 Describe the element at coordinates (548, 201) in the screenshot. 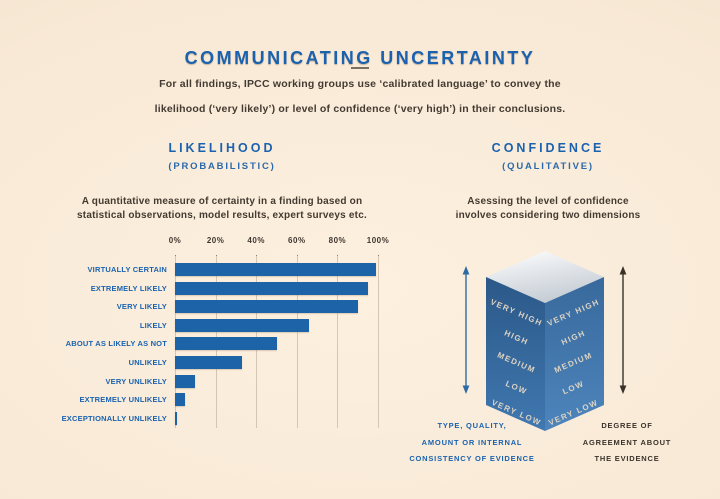

I see `confidence-description-line-1: Asessing the level of confidence` at that location.